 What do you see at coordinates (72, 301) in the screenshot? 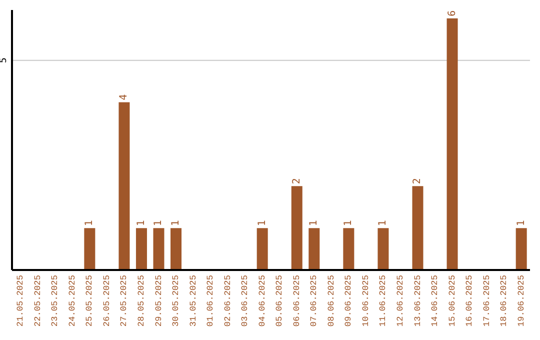
I see `x-tick-label: 24.05.2025` at bounding box center [72, 301].